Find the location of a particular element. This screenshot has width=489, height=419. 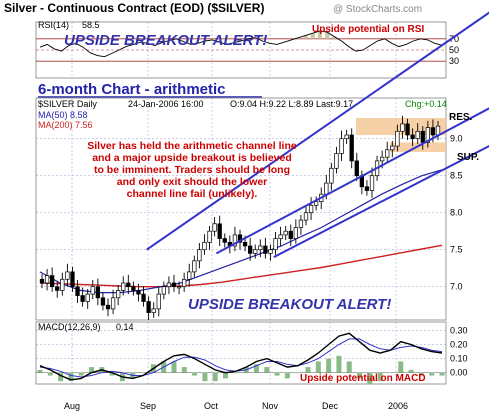

price-tick-label: 9.0 is located at coordinates (456, 139).